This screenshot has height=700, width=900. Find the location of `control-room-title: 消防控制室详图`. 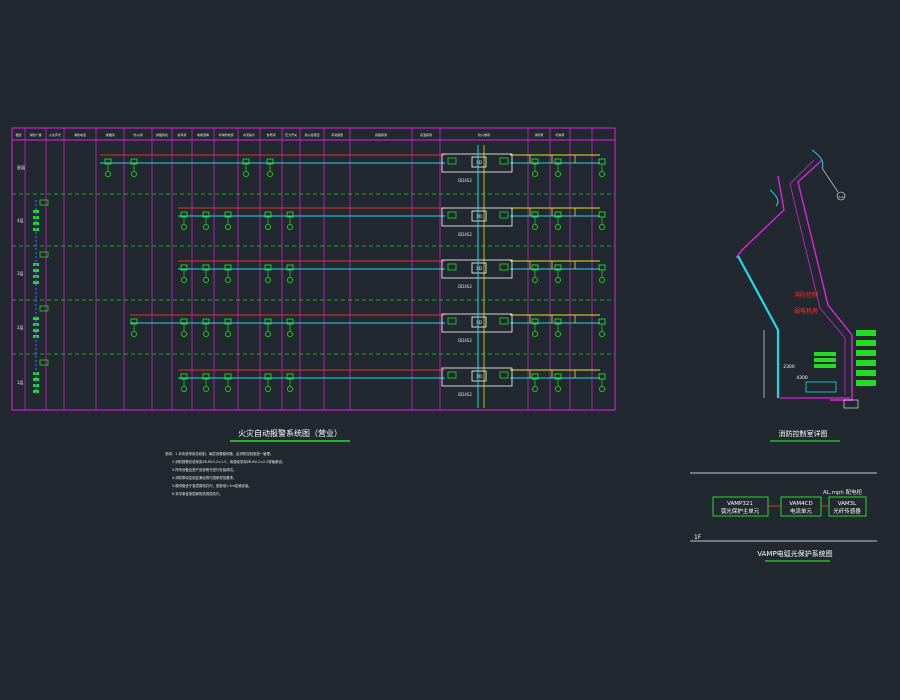

control-room-title: 消防控制室详图 is located at coordinates (803, 433).